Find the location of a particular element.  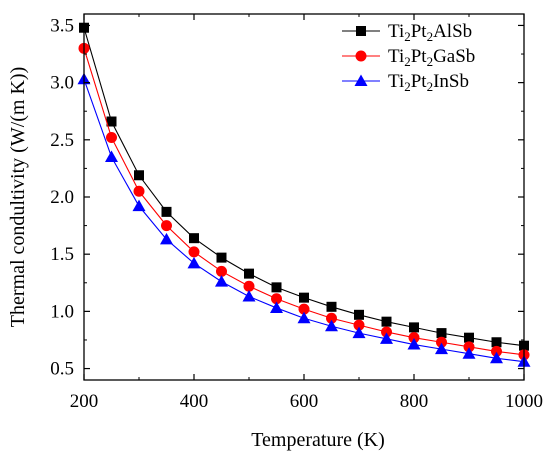

x-tick-label: 600 is located at coordinates (304, 401).